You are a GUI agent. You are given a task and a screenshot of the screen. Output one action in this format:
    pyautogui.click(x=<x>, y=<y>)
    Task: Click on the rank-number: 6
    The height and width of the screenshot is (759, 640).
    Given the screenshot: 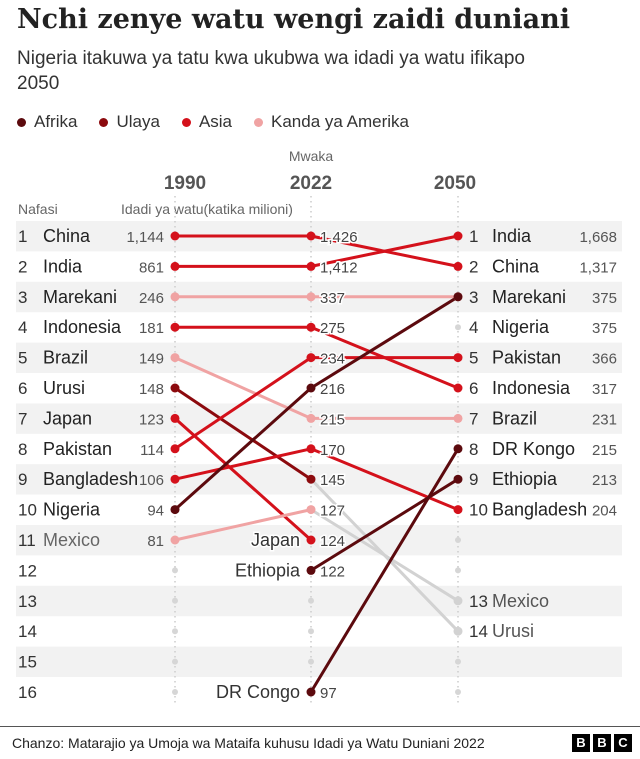 What is the action you would take?
    pyautogui.click(x=22, y=388)
    